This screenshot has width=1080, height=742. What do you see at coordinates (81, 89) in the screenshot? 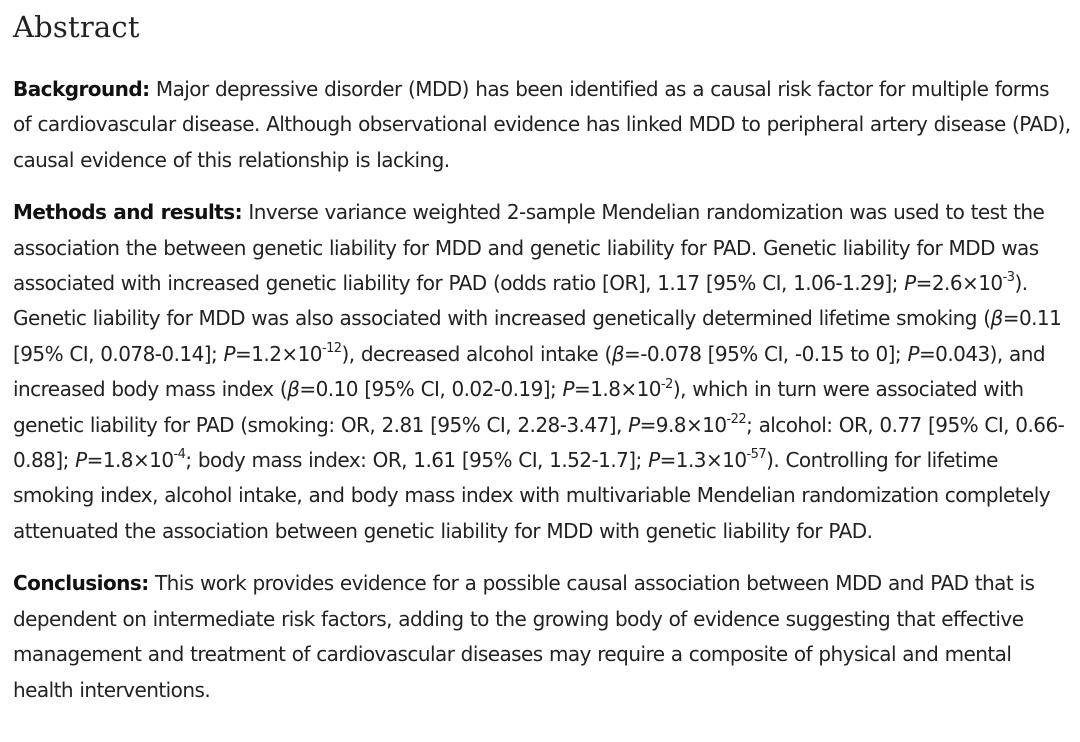
I see `background-label: Background:` at bounding box center [81, 89].